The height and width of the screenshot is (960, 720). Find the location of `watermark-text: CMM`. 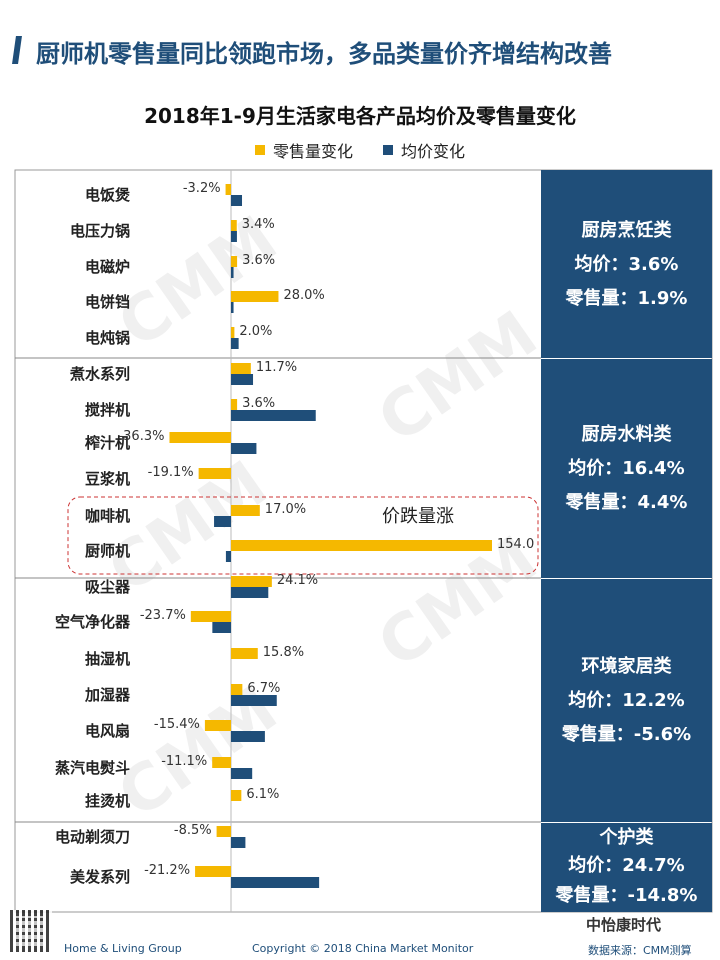

watermark-text: CMM is located at coordinates (457, 377).